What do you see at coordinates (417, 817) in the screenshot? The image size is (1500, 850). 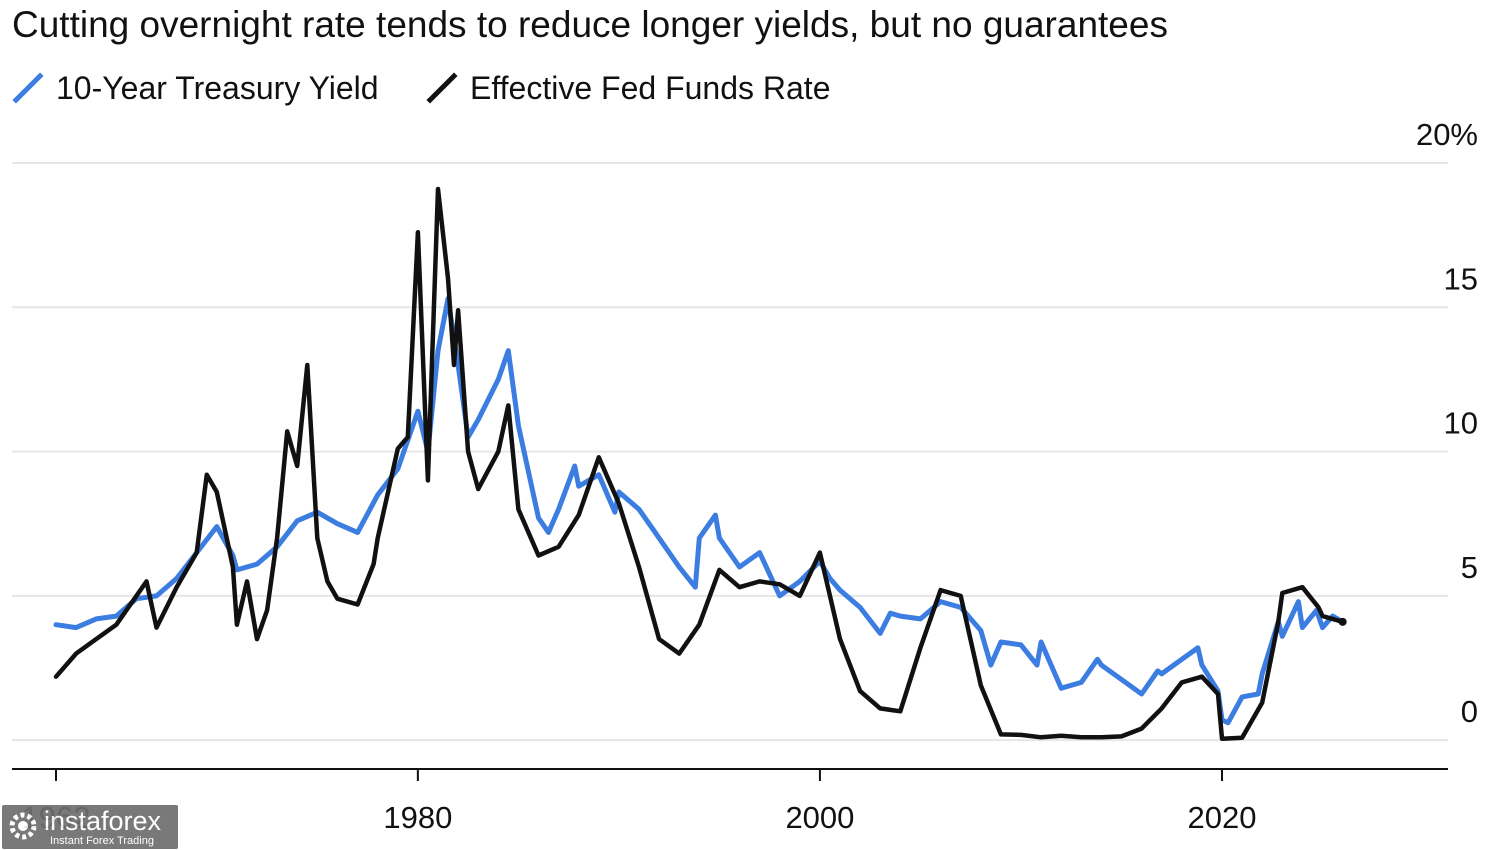 I see `x-tick-label: 1980` at bounding box center [417, 817].